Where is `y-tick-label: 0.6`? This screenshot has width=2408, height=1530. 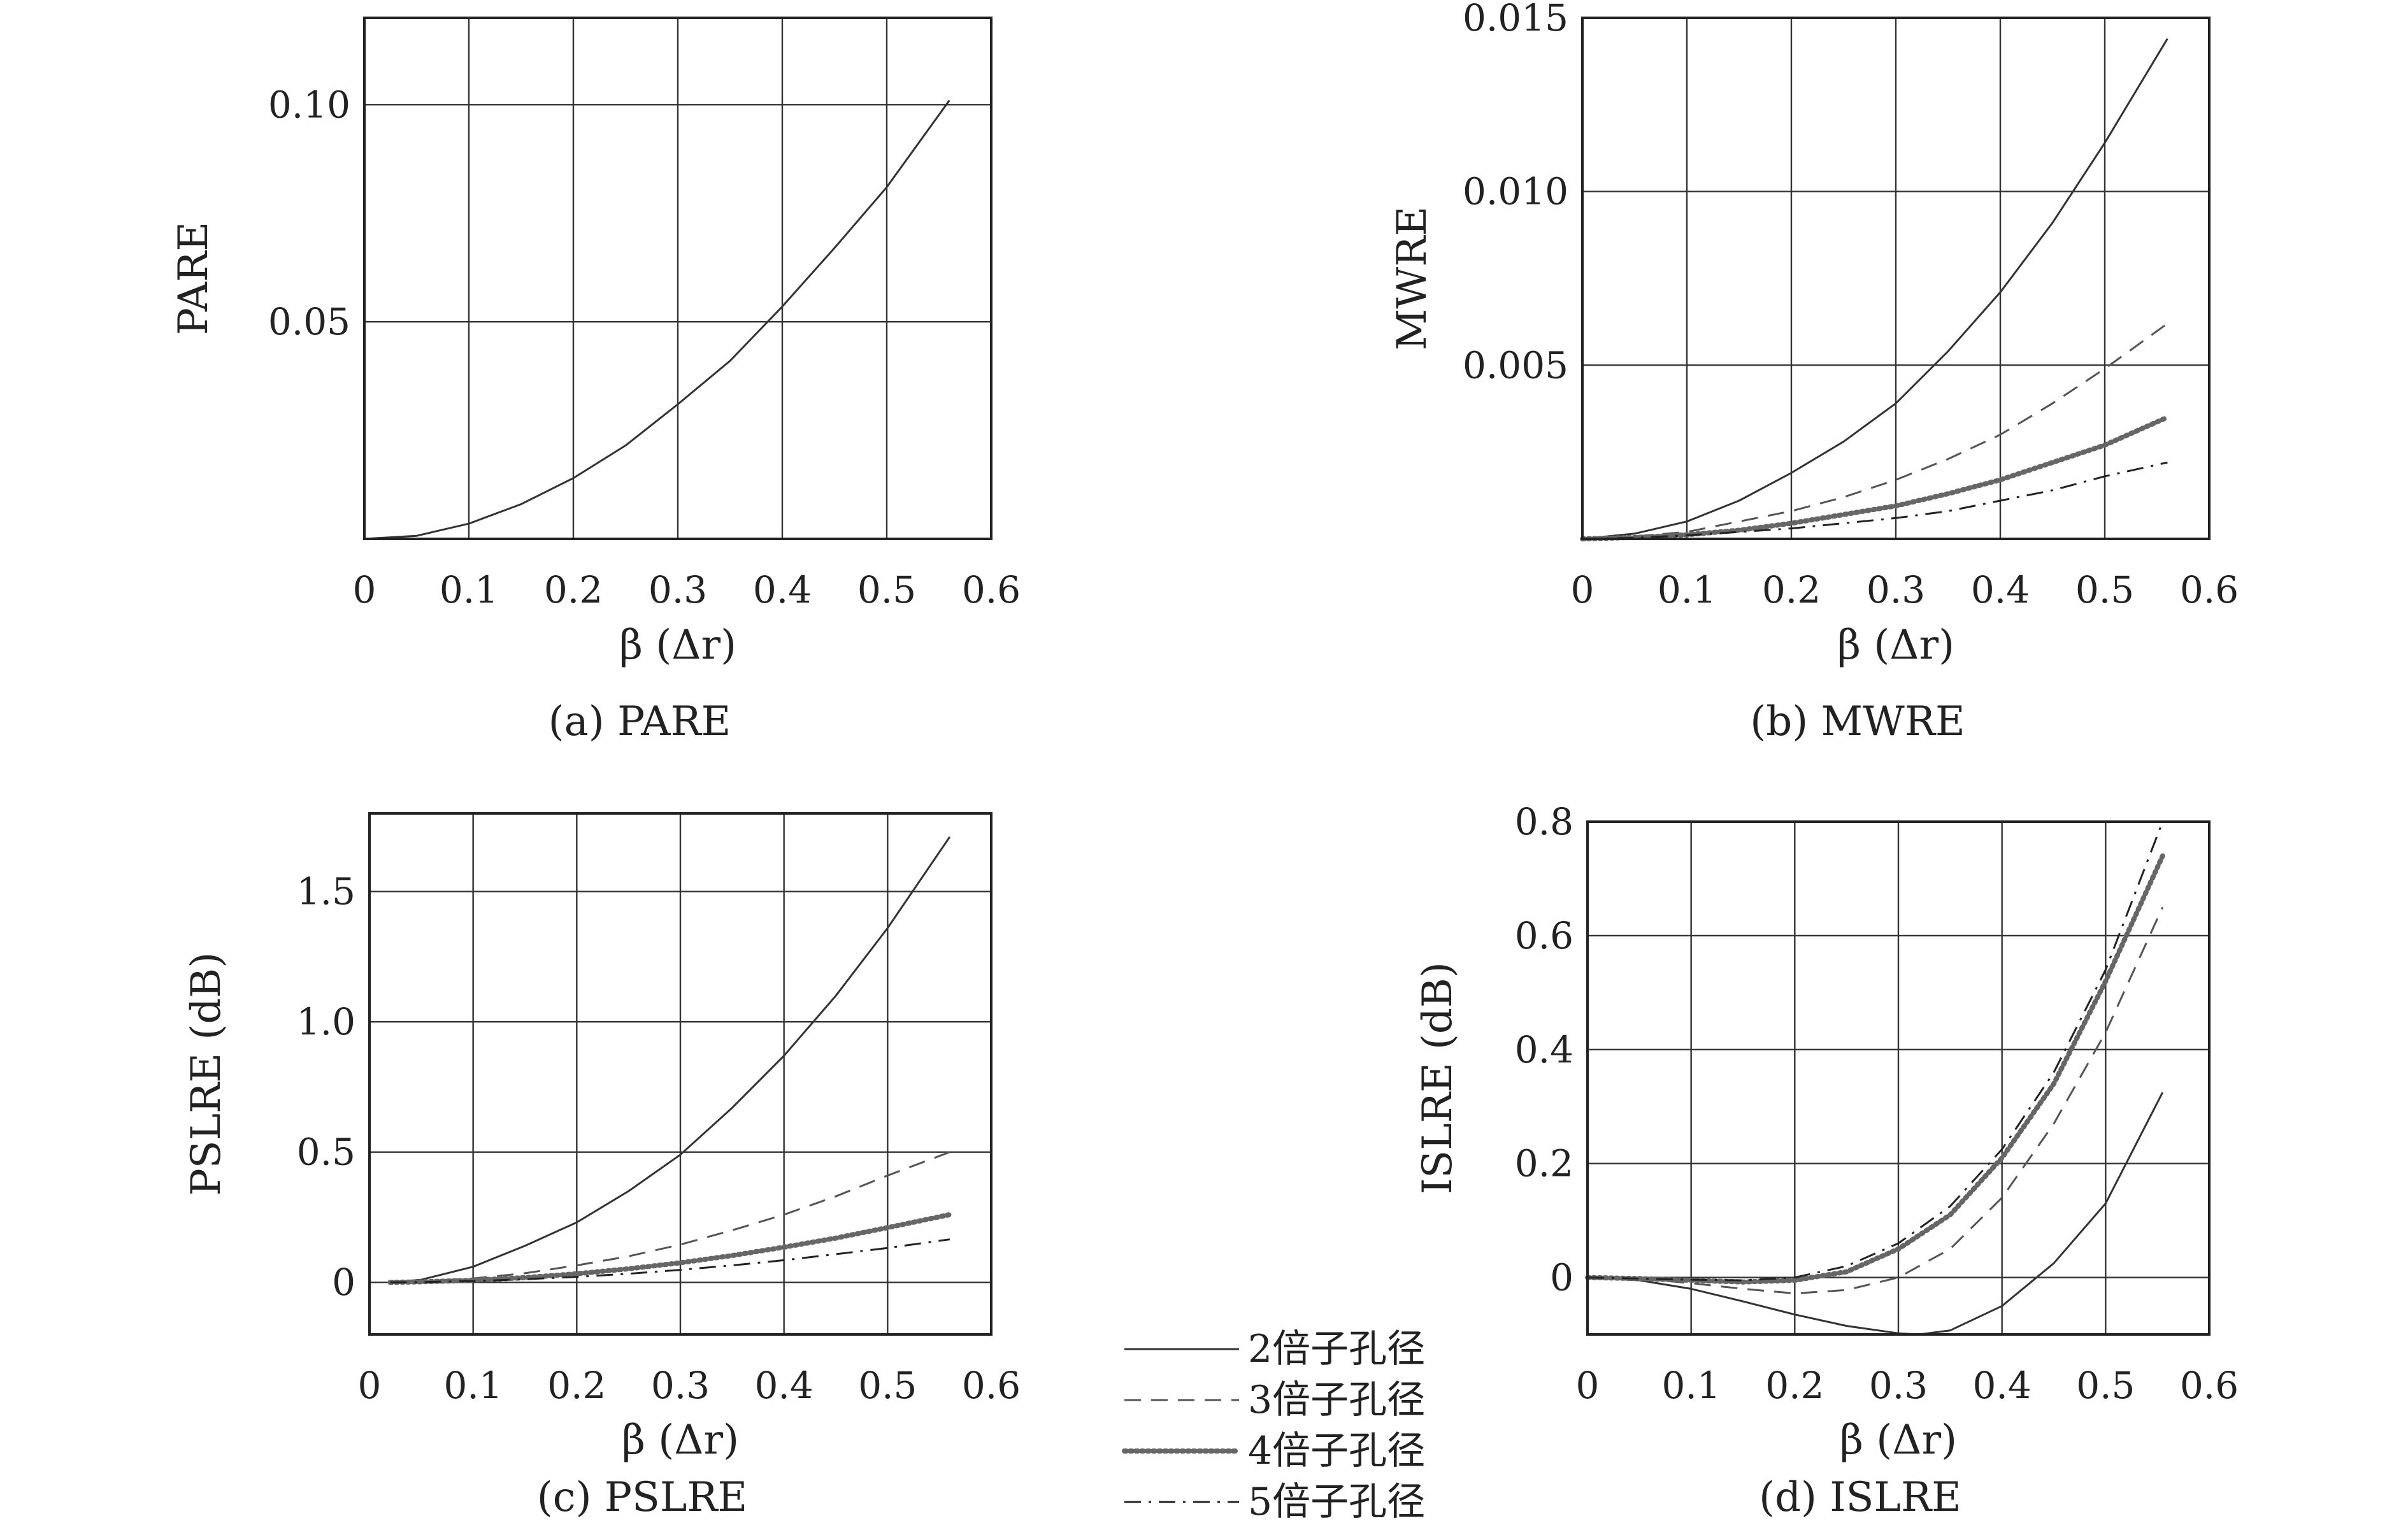 y-tick-label: 0.6 is located at coordinates (1544, 935).